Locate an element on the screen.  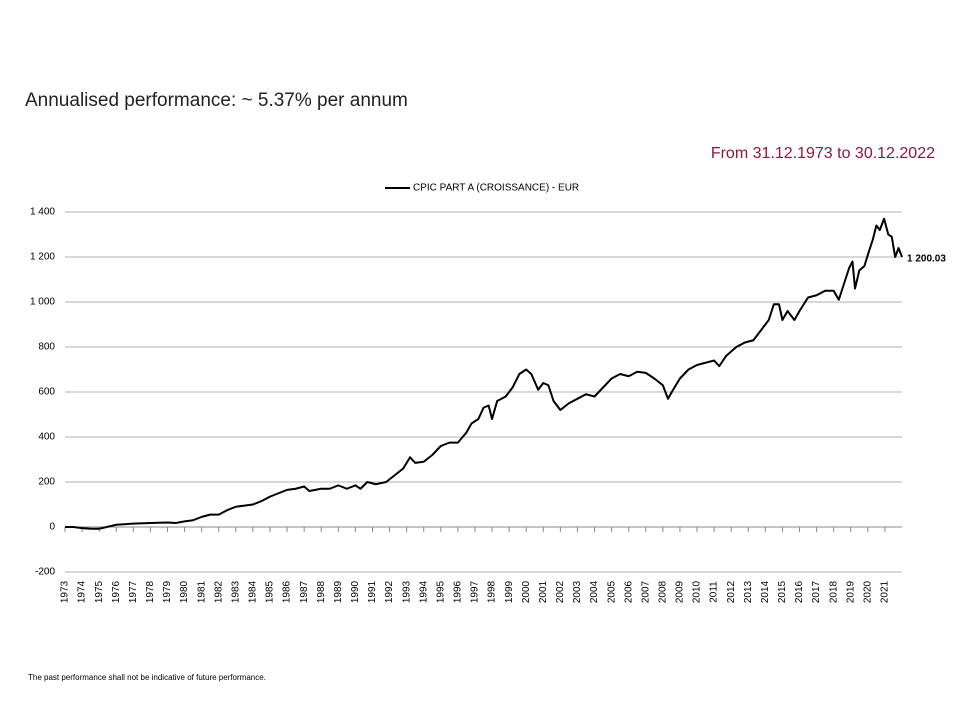
x-tick-label: 1992 is located at coordinates (389, 591).